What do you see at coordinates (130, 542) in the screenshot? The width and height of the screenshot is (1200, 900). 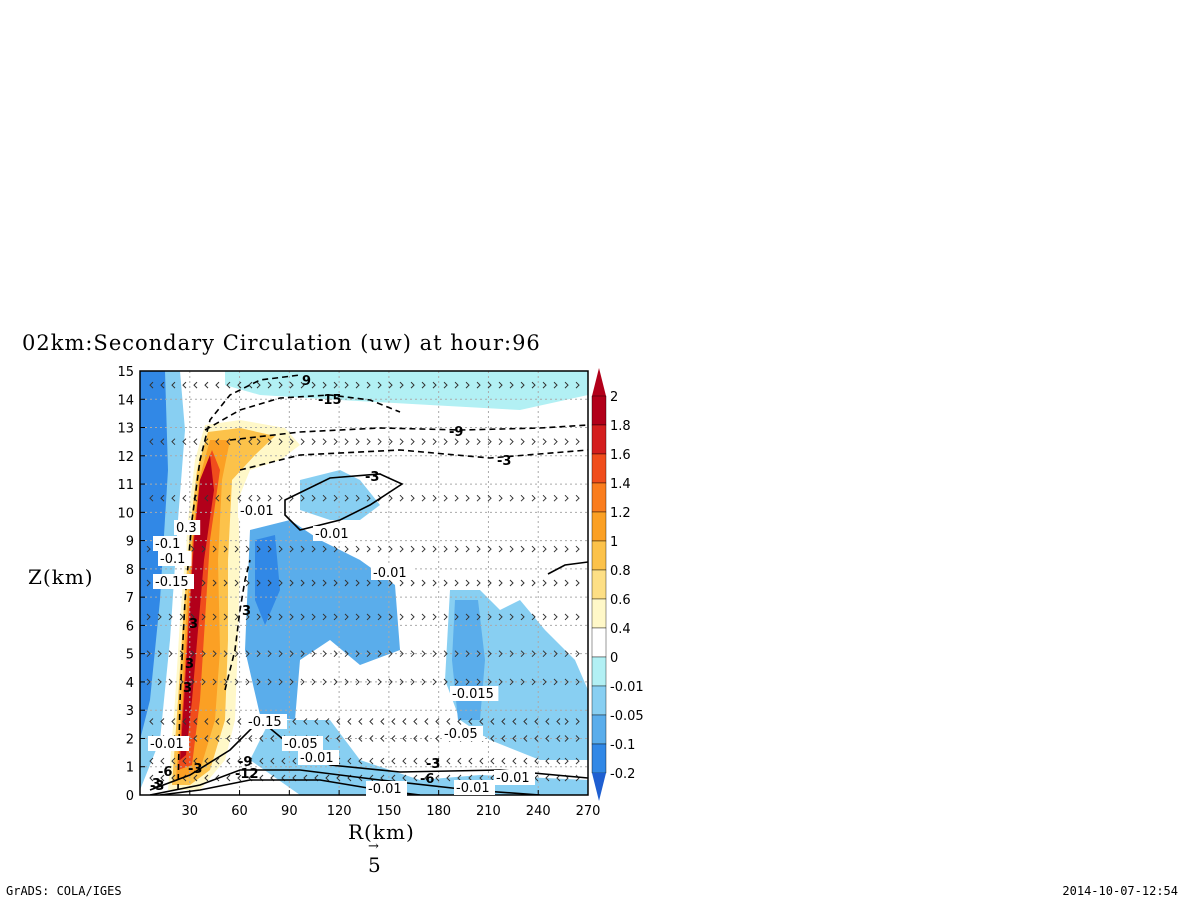 I see `y-tick-label: 9` at bounding box center [130, 542].